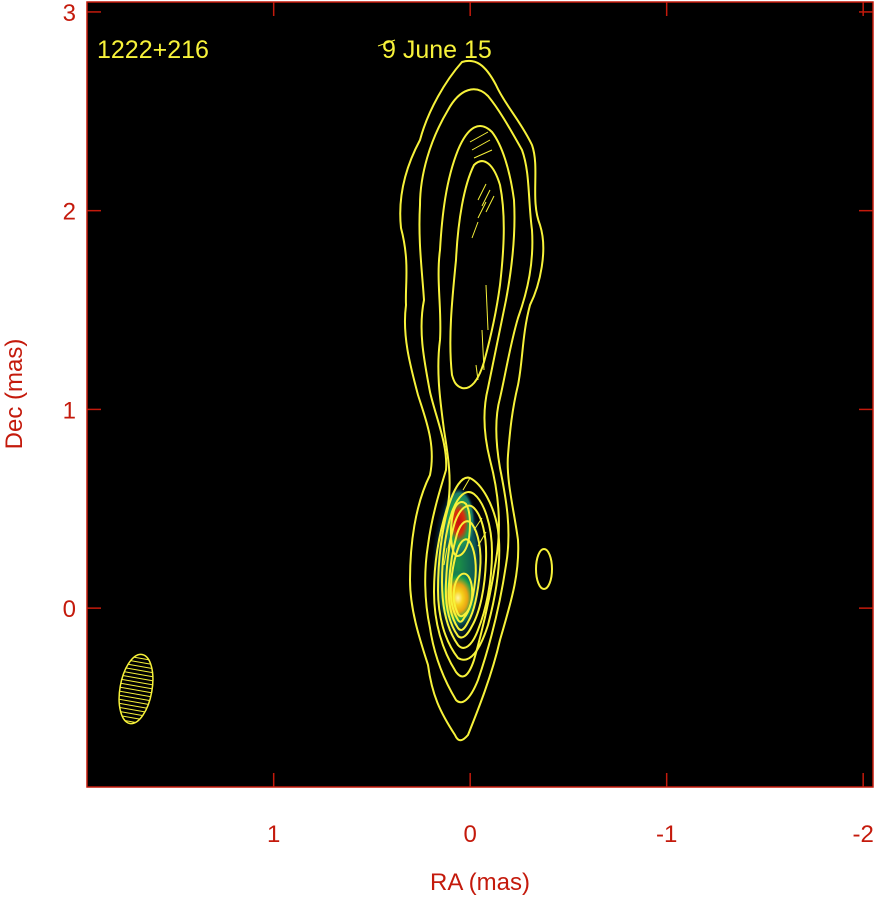  I want to click on polarization-vectors, so click(436, 302).